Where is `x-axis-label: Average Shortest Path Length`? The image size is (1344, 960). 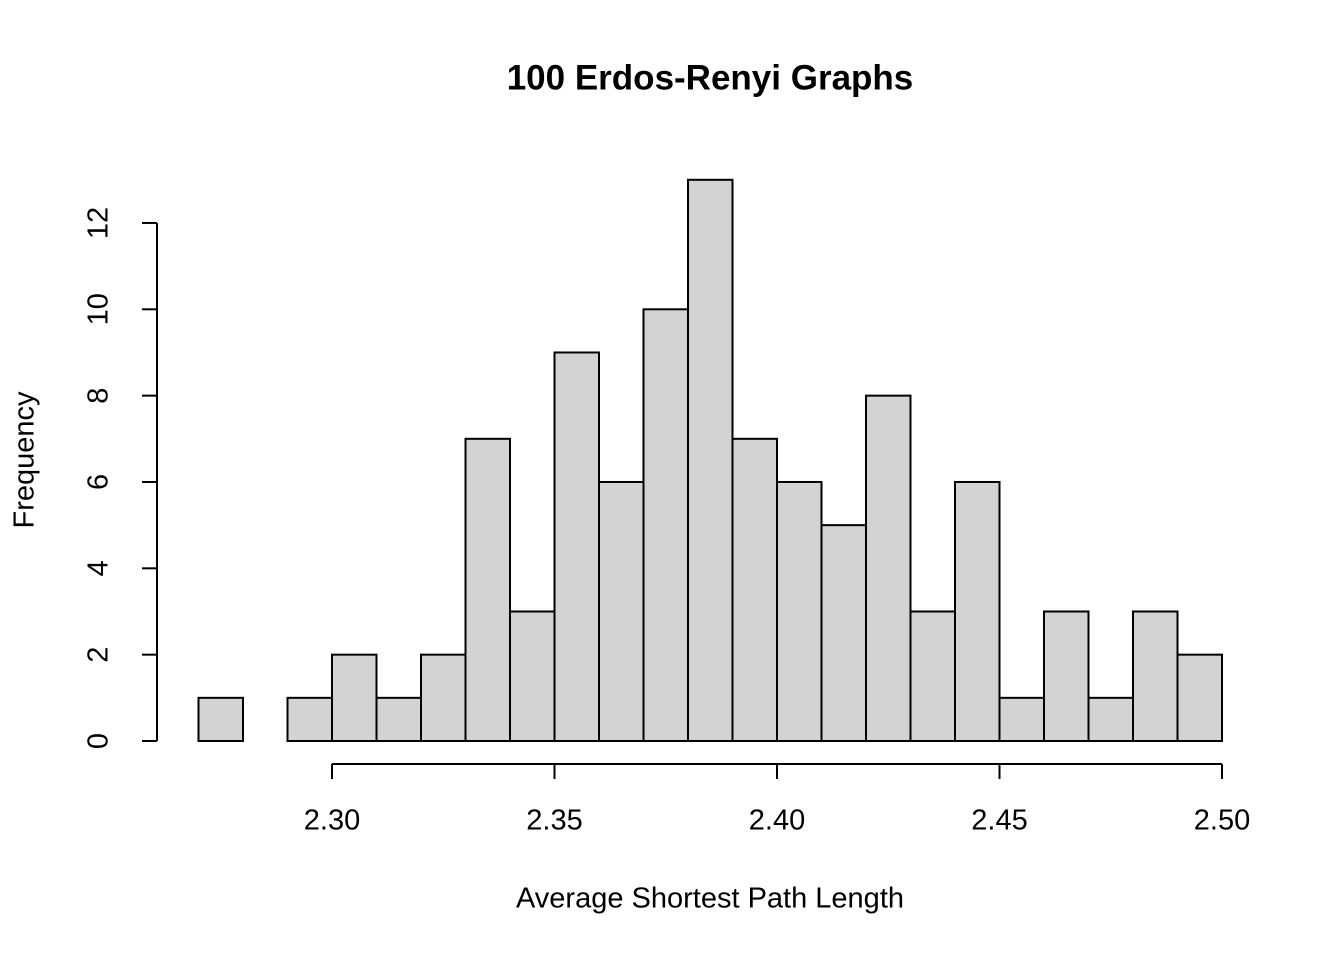
x-axis-label: Average Shortest Path Length is located at coordinates (710, 899).